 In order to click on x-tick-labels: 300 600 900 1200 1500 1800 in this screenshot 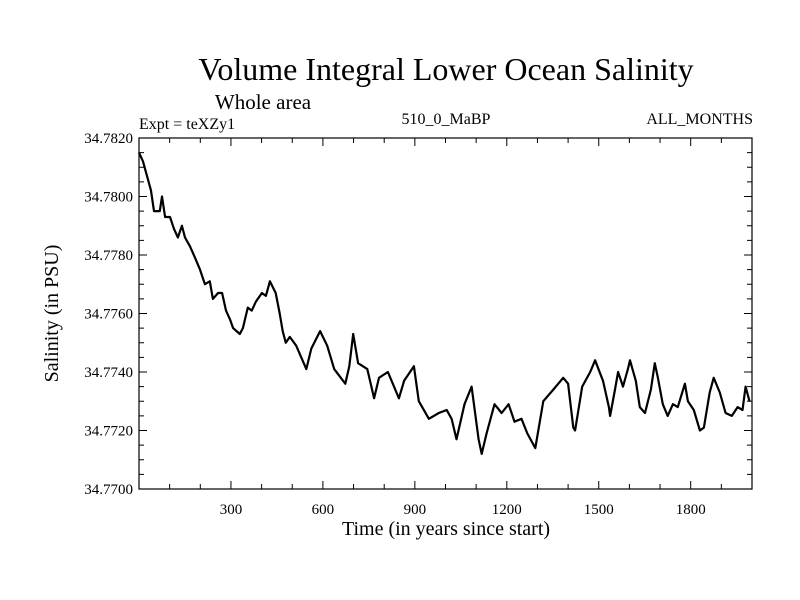, I will do `click(463, 510)`.